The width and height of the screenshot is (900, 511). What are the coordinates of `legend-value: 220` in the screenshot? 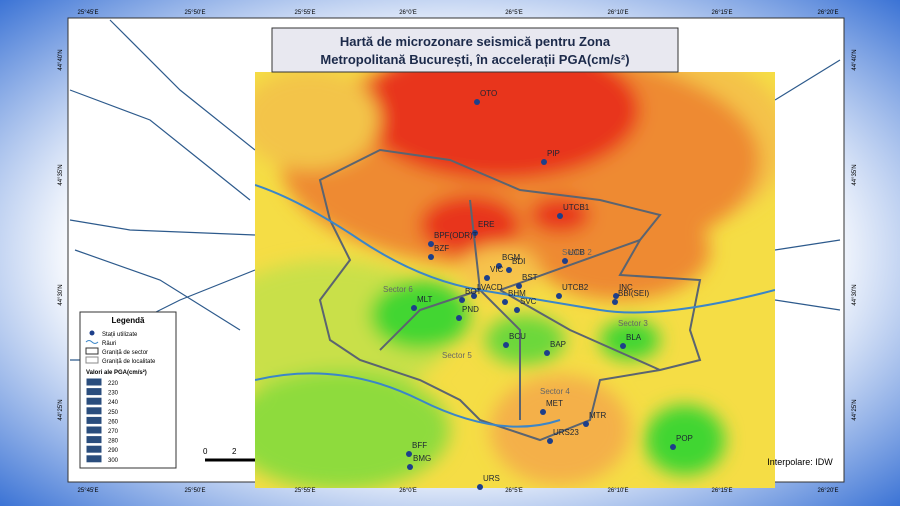 It's located at (113, 384).